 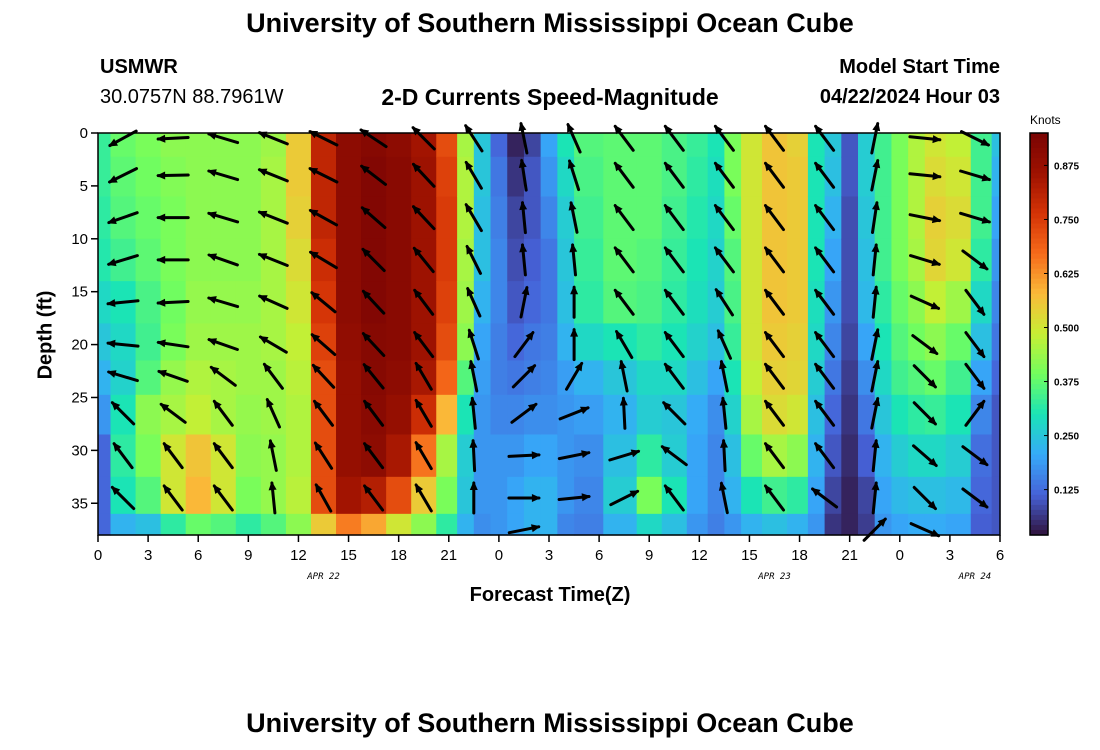 What do you see at coordinates (909, 97) in the screenshot?
I see `model-start-time: 04/22/2024 Hour 03` at bounding box center [909, 97].